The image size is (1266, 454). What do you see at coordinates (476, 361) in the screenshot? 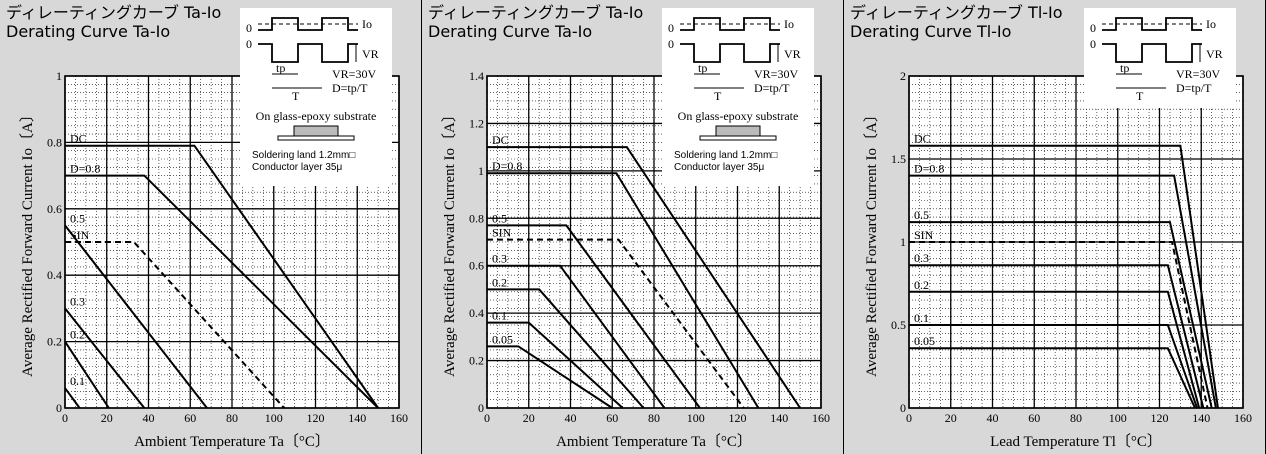
I see `chart-2-y-tick-label: 0.2` at bounding box center [476, 361].